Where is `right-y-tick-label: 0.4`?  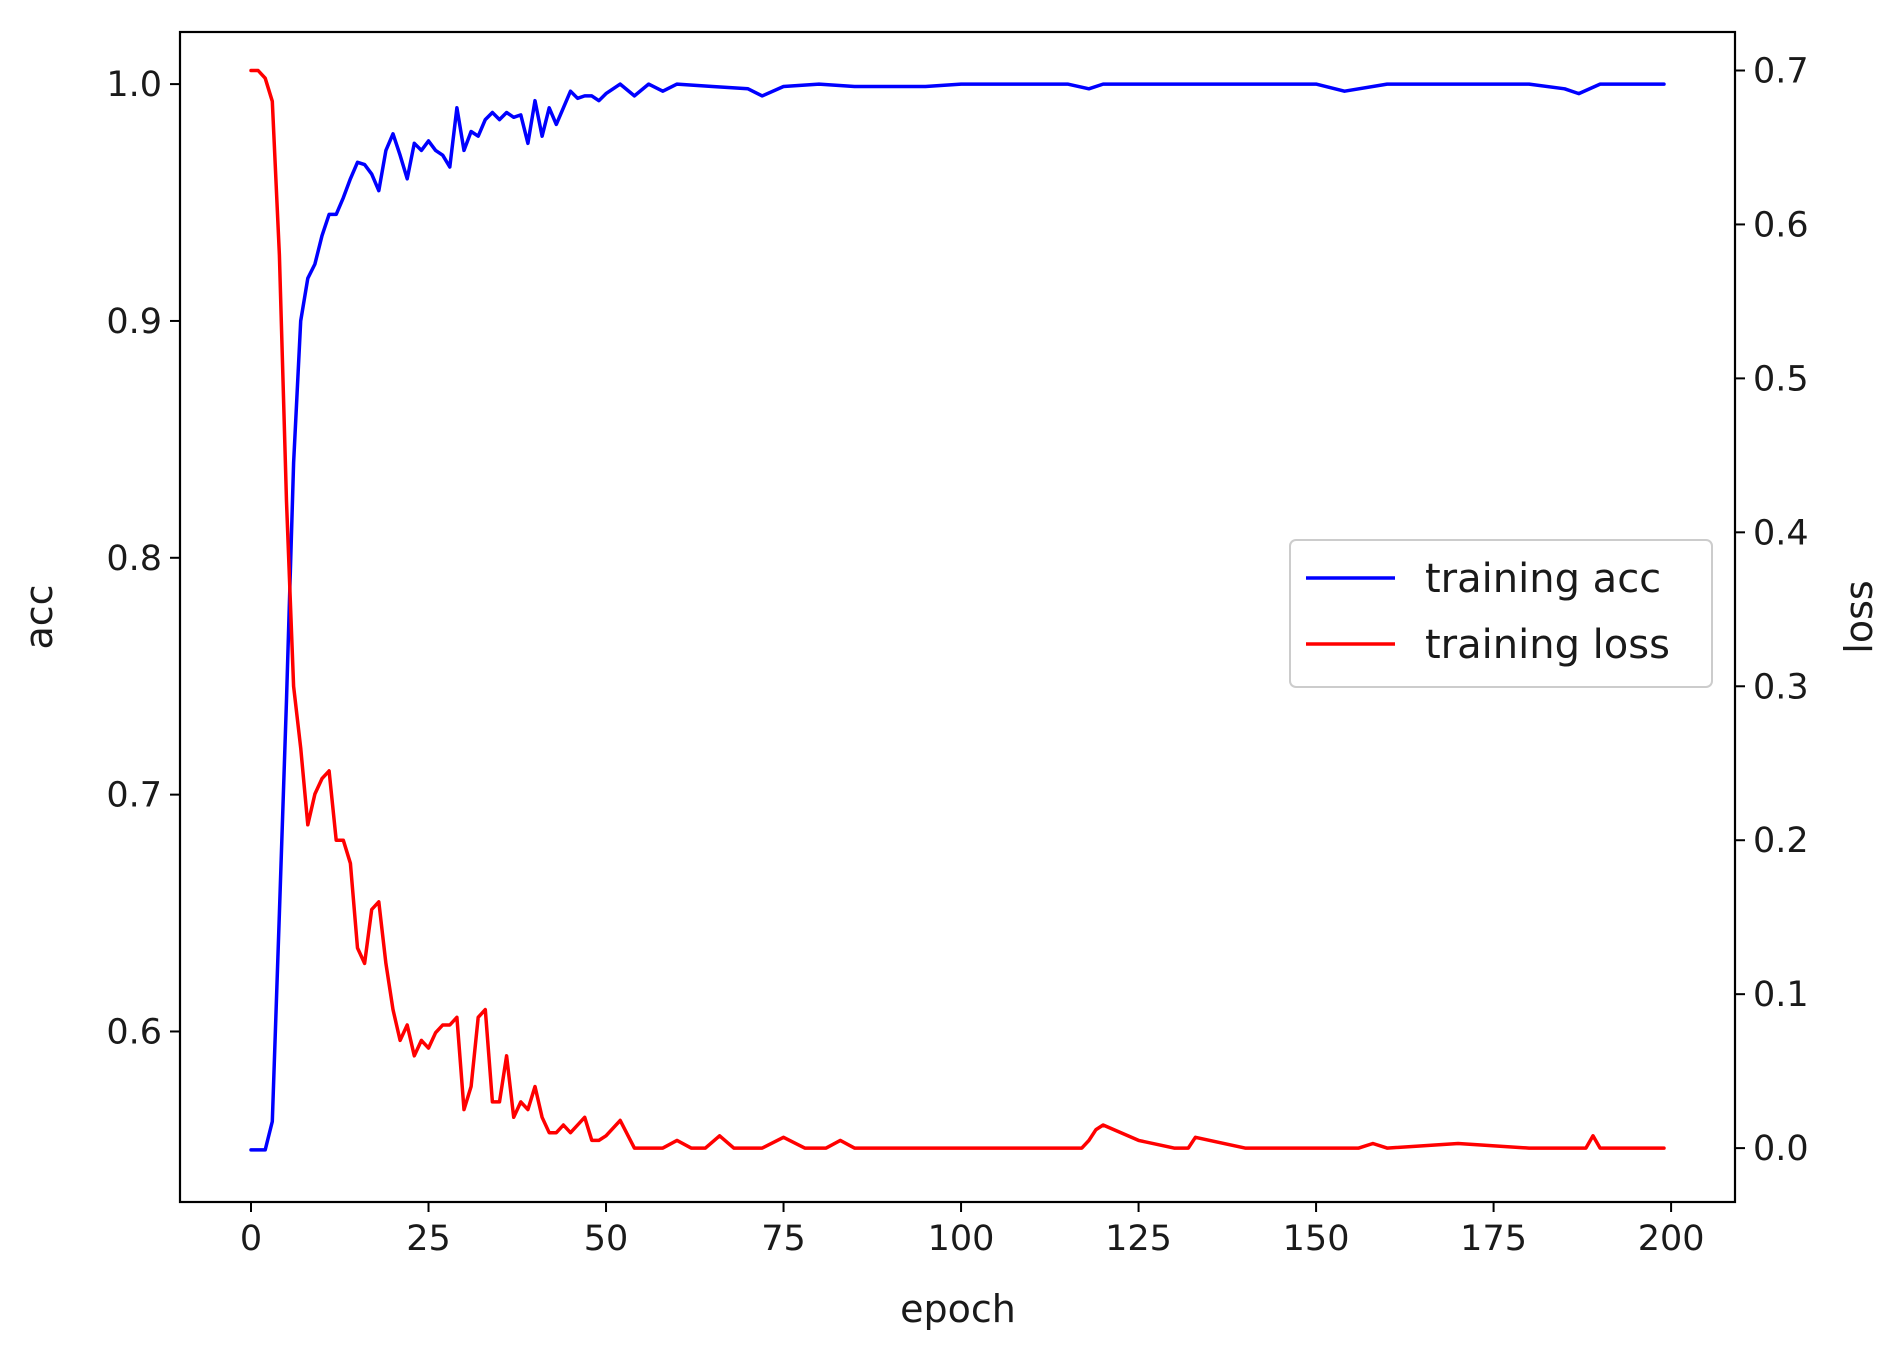 right-y-tick-label: 0.4 is located at coordinates (1781, 533).